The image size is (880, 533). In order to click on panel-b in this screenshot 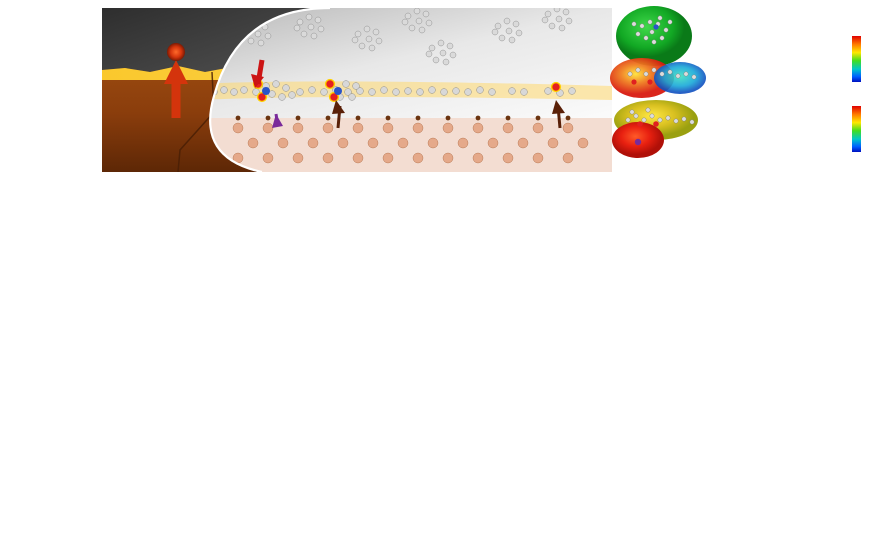, I will do `click(745, 86)`.